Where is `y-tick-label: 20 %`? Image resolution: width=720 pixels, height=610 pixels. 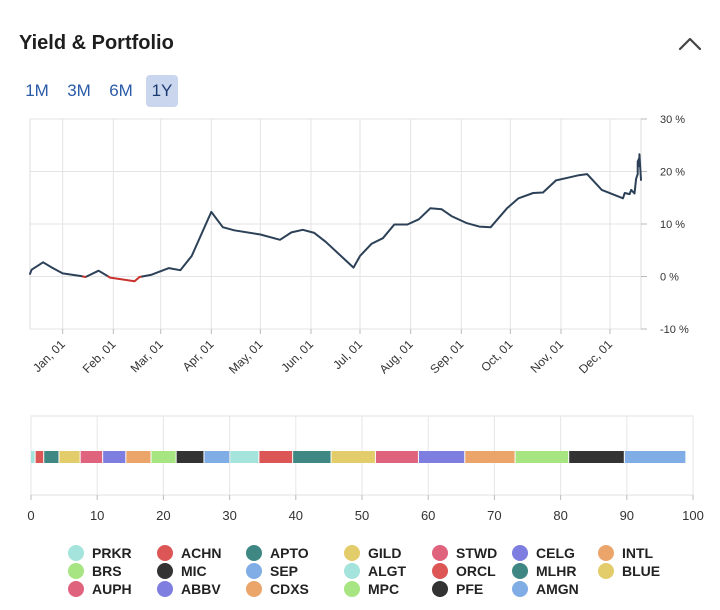 y-tick-label: 20 % is located at coordinates (672, 173).